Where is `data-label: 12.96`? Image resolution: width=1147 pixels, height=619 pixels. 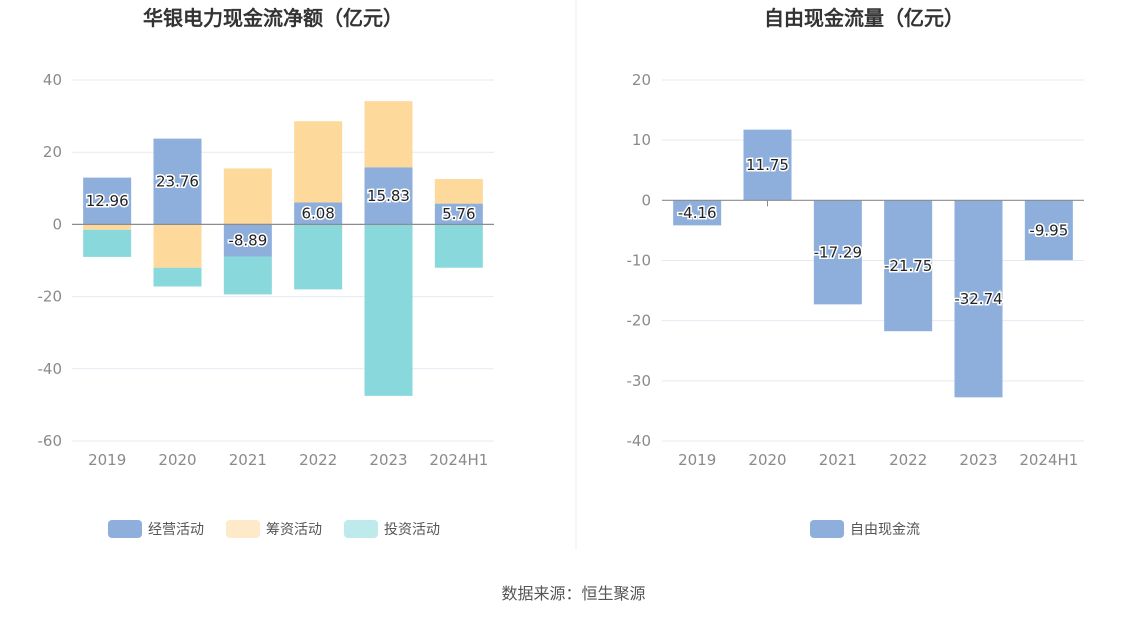 data-label: 12.96 is located at coordinates (107, 201).